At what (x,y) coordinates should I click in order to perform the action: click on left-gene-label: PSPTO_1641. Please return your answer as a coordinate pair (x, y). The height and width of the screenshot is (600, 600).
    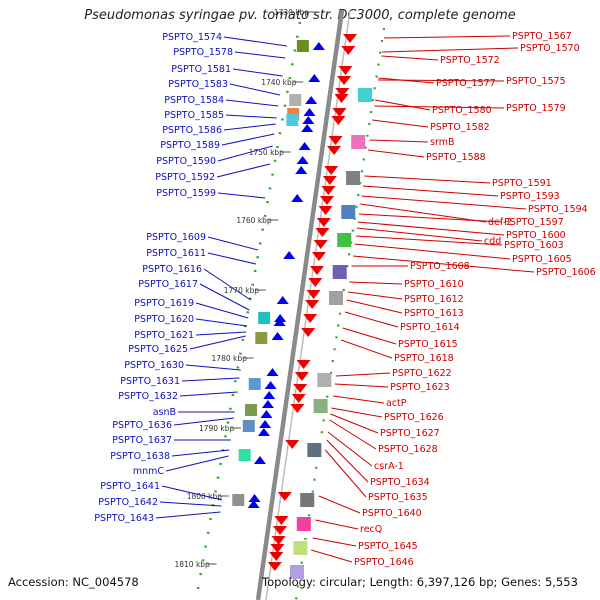
    Looking at the image, I should click on (130, 486).